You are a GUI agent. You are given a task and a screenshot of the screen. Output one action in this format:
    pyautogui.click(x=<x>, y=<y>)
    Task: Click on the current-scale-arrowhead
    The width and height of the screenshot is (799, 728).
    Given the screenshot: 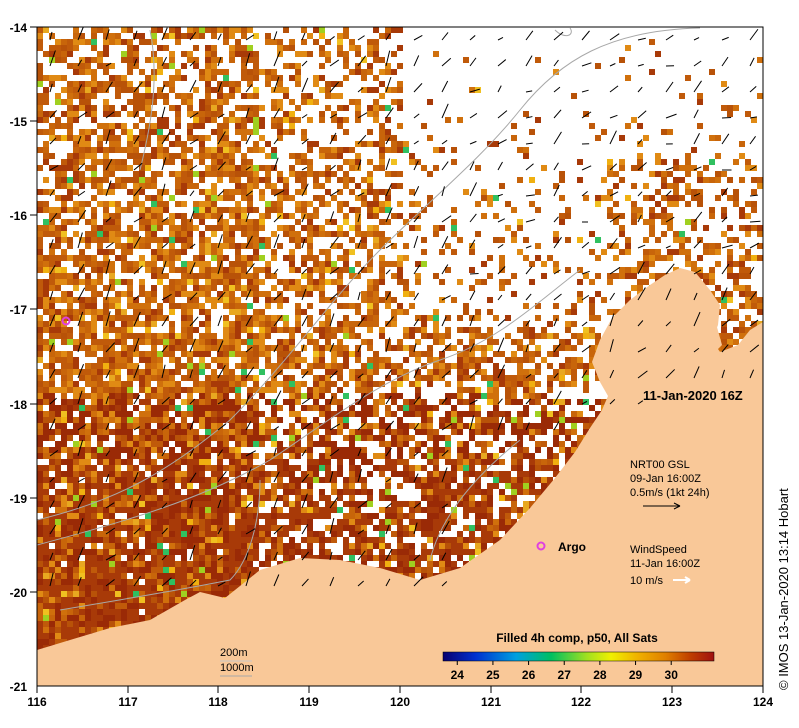 What is the action you would take?
    pyautogui.click(x=677, y=506)
    